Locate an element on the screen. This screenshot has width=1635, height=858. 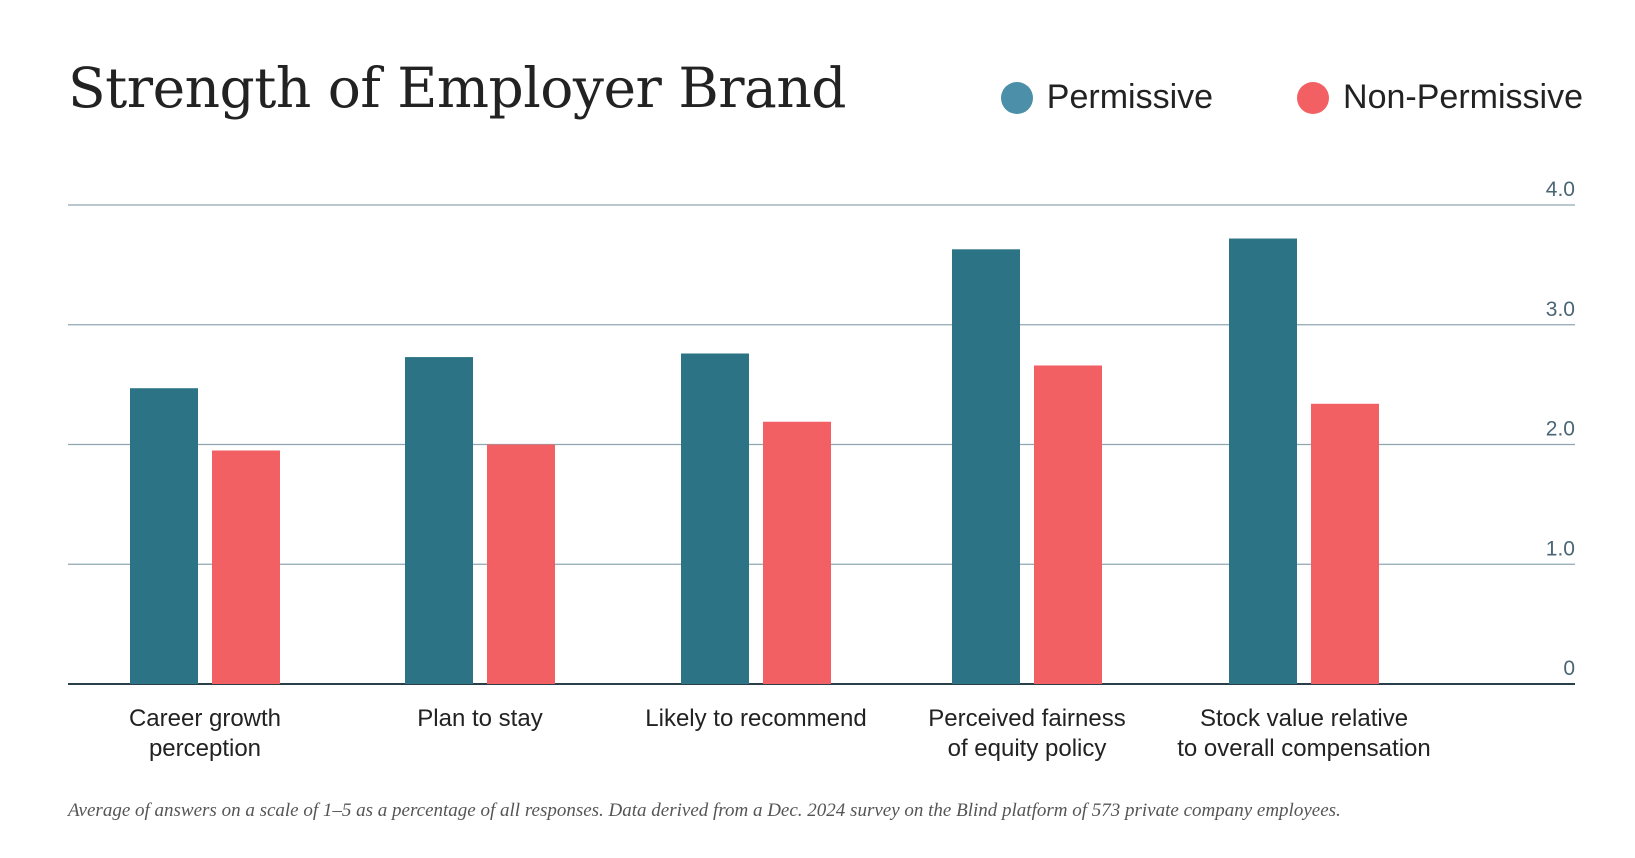
y-tick-label: 1.0 is located at coordinates (1560, 548).